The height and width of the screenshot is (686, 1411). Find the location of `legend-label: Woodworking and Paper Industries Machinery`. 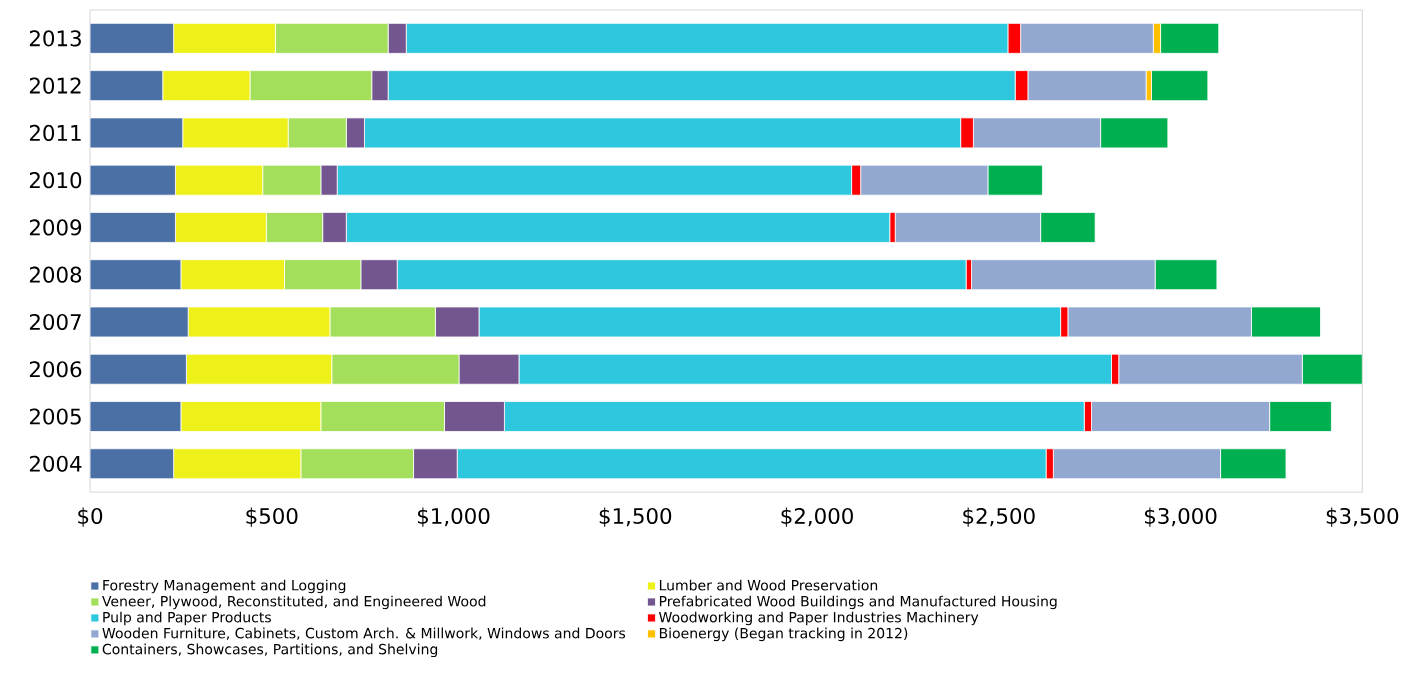

legend-label: Woodworking and Paper Industries Machinery is located at coordinates (819, 618).